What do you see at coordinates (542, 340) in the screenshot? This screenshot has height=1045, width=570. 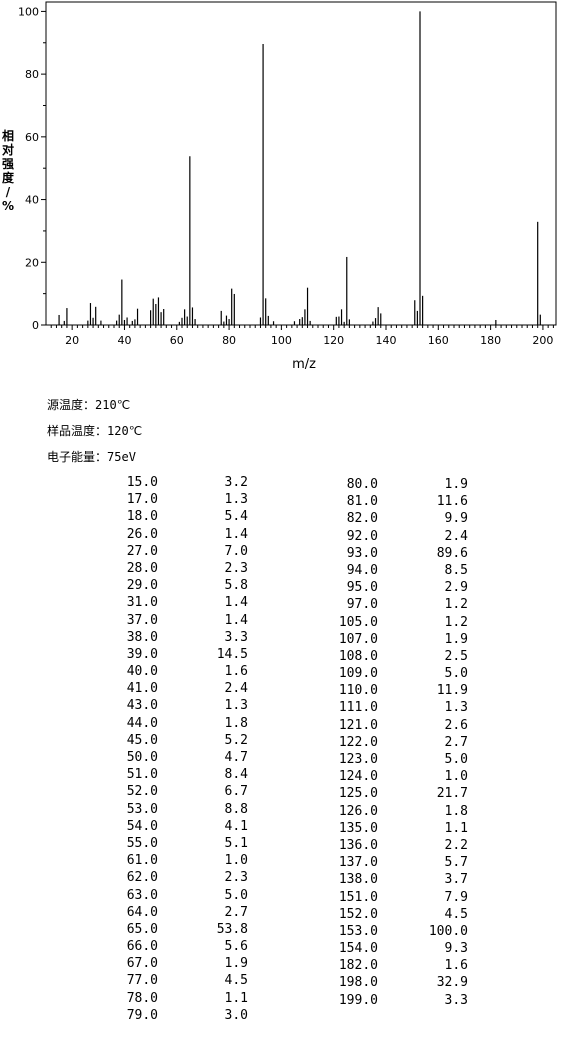 I see `x-tick-label: 200` at bounding box center [542, 340].